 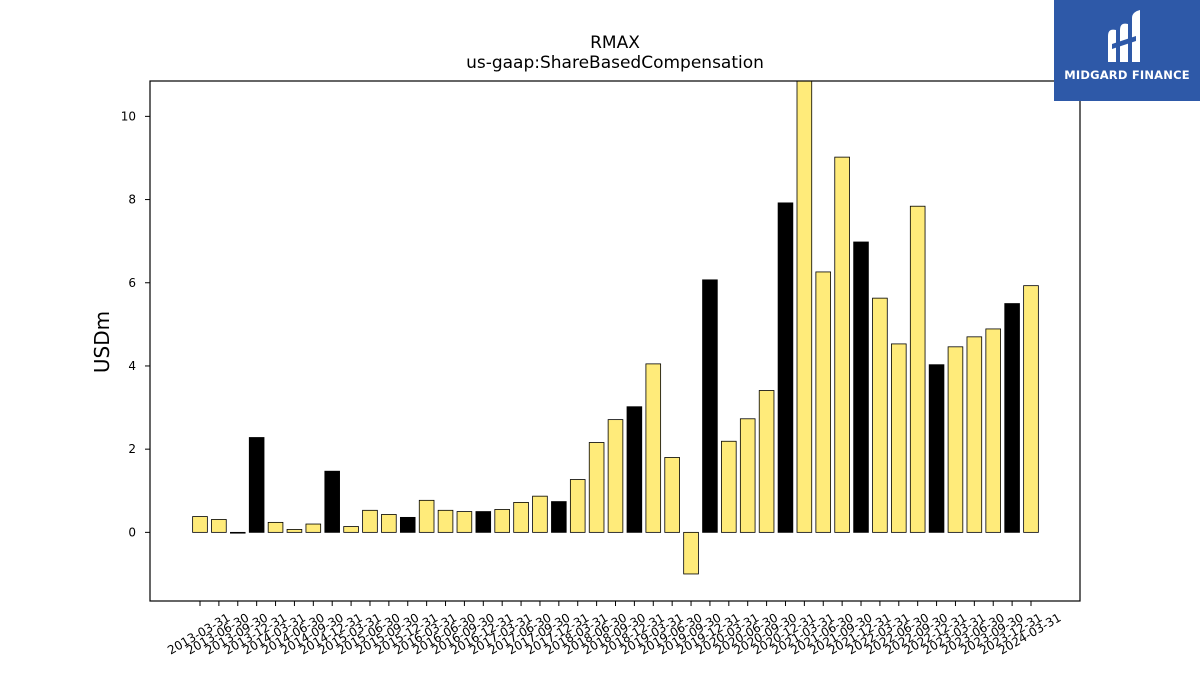 What do you see at coordinates (1124, 36) in the screenshot?
I see `midgard-logo-icon` at bounding box center [1124, 36].